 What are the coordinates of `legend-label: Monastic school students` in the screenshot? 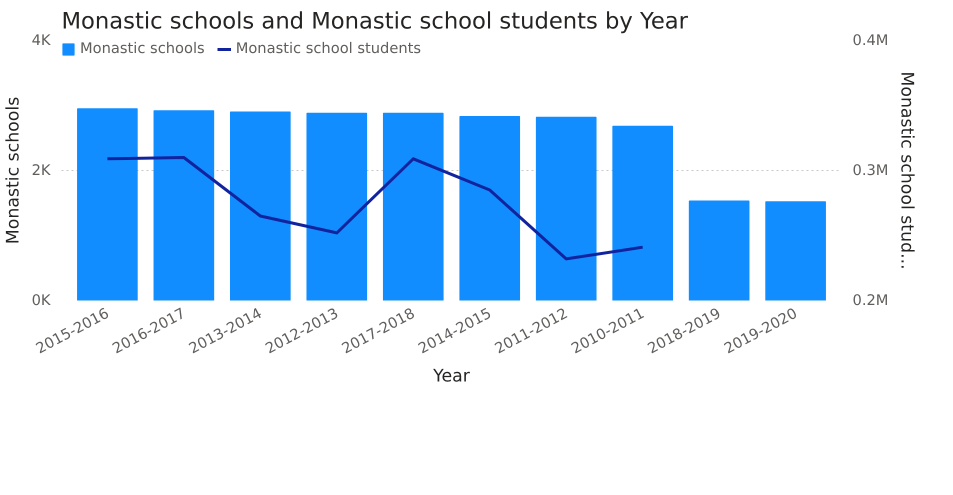 It's located at (329, 48).